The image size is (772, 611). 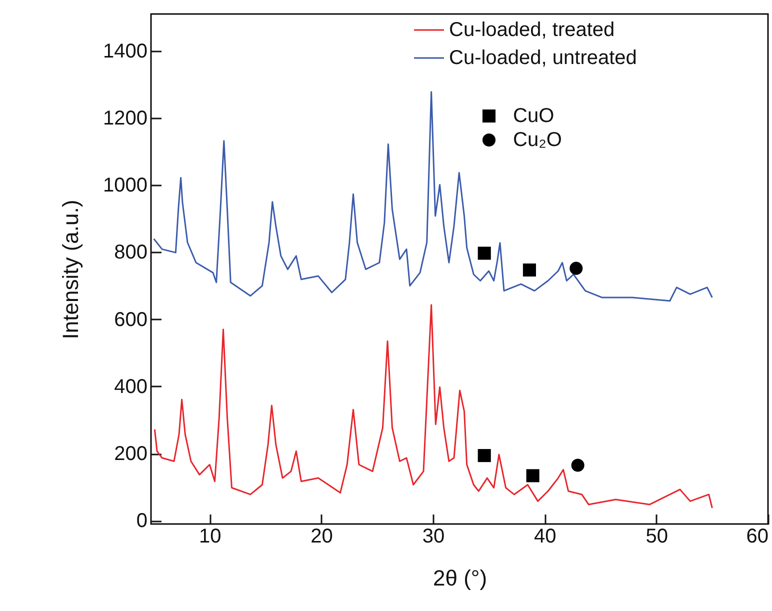 What do you see at coordinates (543, 58) in the screenshot?
I see `legend-label: Cu-loaded, untreated` at bounding box center [543, 58].